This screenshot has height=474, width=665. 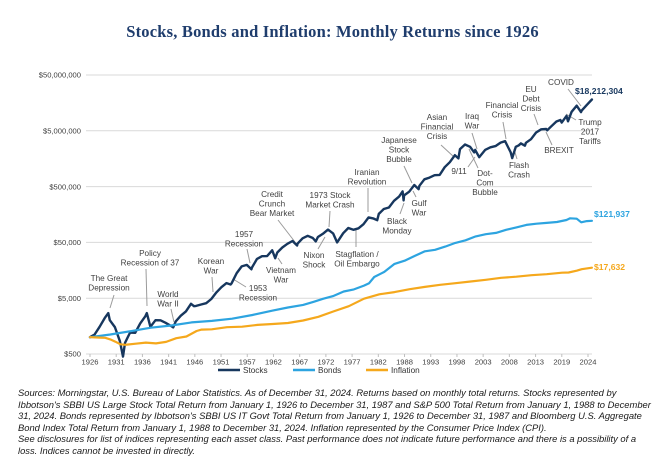 What do you see at coordinates (599, 91) in the screenshot?
I see `stocks-end-value-label: $18,212,304` at bounding box center [599, 91].